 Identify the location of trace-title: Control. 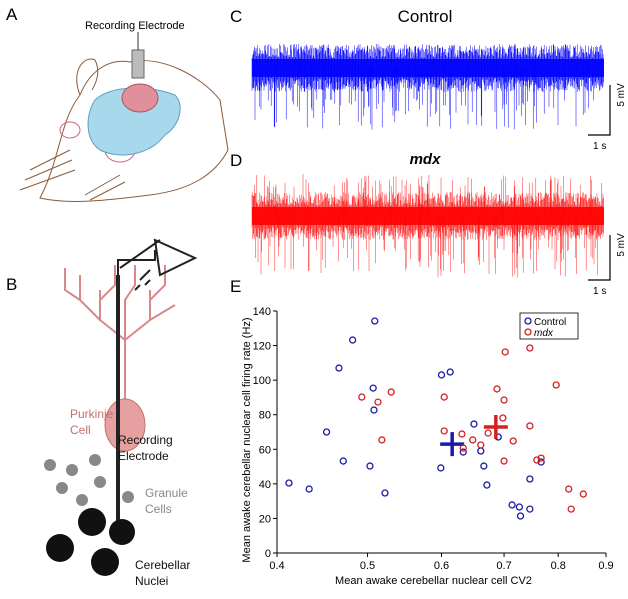
(425, 16).